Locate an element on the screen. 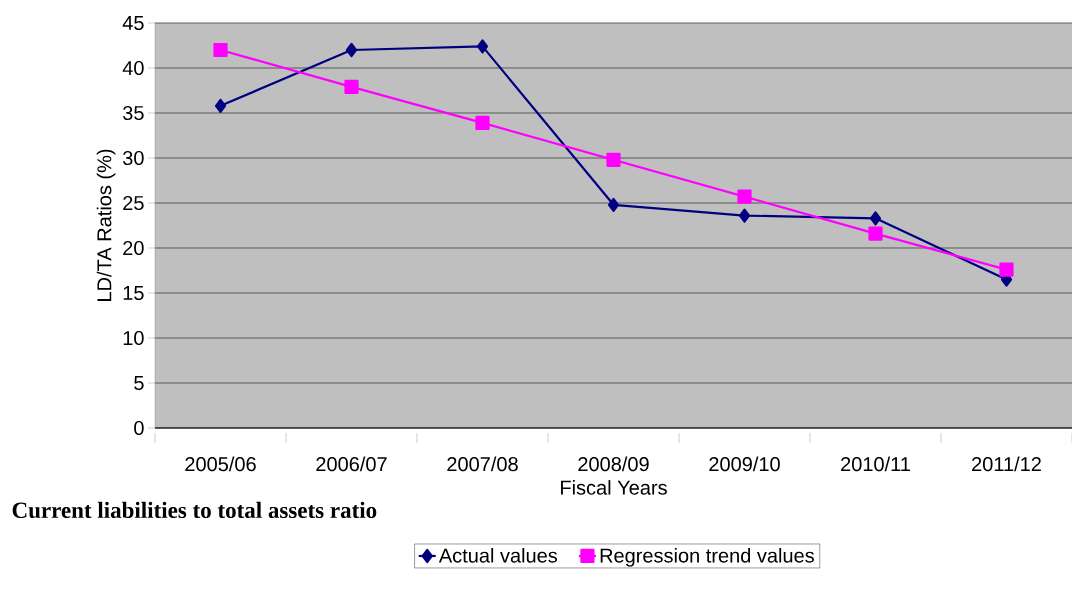 Image resolution: width=1072 pixels, height=601 pixels. y-tick-label: 30 is located at coordinates (133, 158).